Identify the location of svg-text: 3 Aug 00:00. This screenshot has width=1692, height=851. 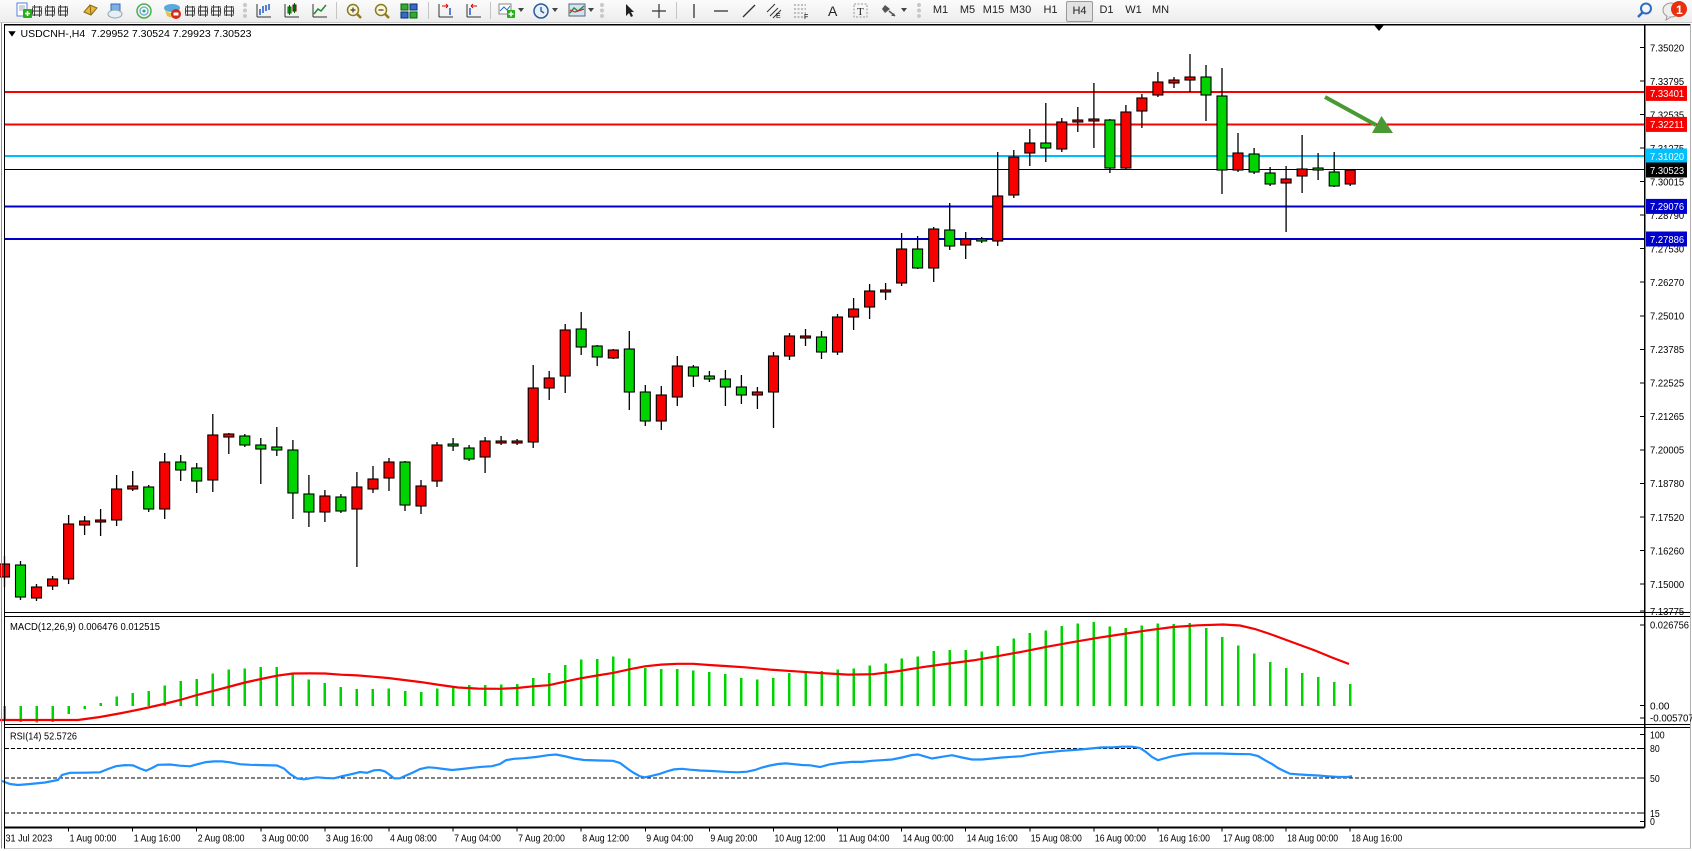
(285, 839).